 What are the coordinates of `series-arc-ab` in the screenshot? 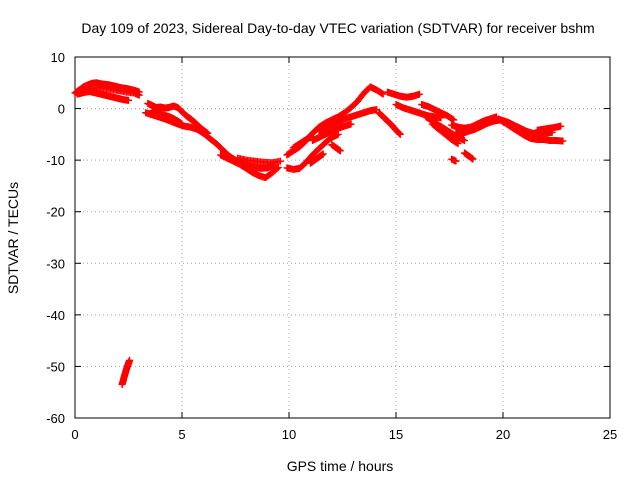 It's located at (549, 128).